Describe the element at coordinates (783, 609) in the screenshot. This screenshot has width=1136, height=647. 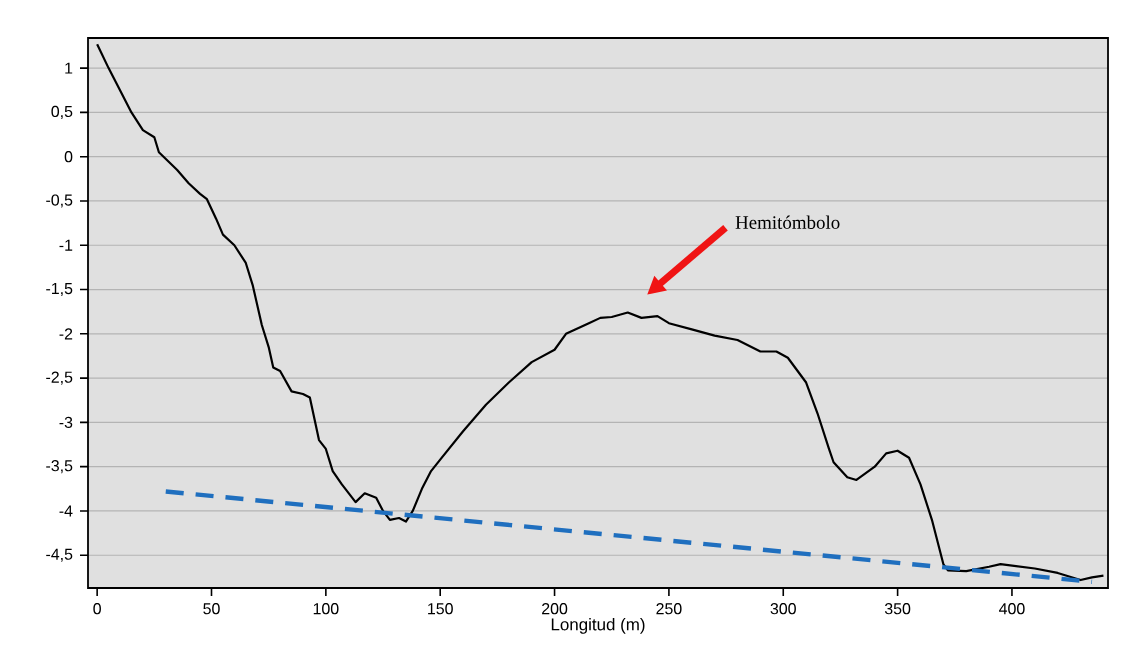
I see `x-tick-label: 300` at that location.